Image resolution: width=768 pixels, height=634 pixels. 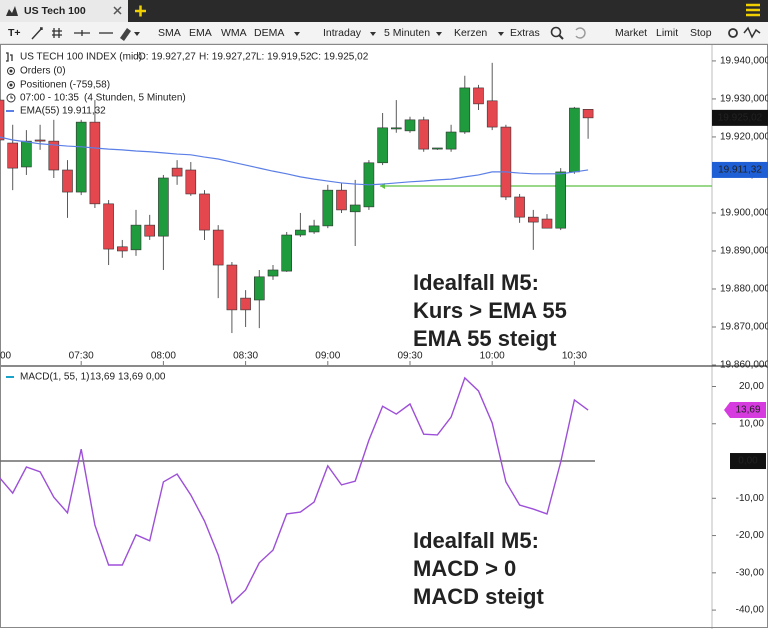 What do you see at coordinates (753, 10) in the screenshot?
I see `menu` at bounding box center [753, 10].